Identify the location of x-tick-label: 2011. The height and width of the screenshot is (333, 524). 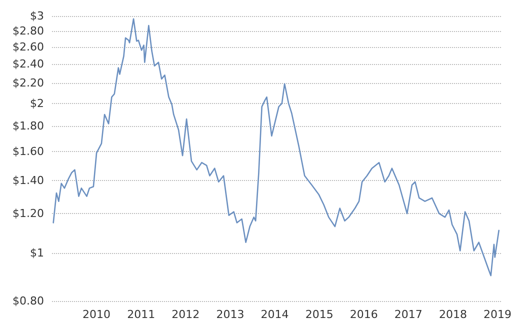
(141, 314).